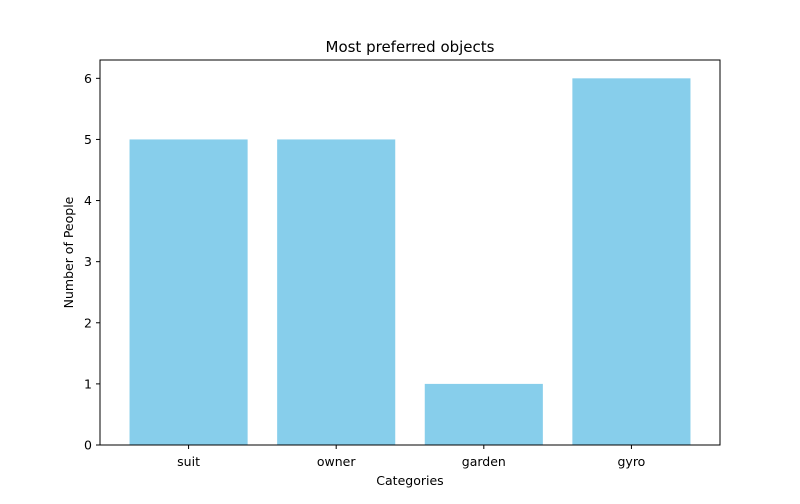 This screenshot has width=800, height=504. I want to click on x-axis-ticks: suit owner garden gyro, so click(411, 457).